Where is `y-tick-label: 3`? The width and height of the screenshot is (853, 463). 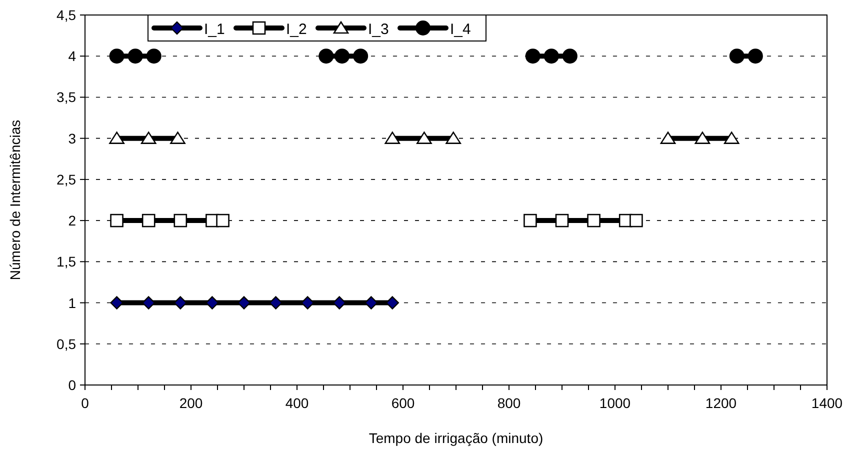
y-tick-label: 3 is located at coordinates (72, 138).